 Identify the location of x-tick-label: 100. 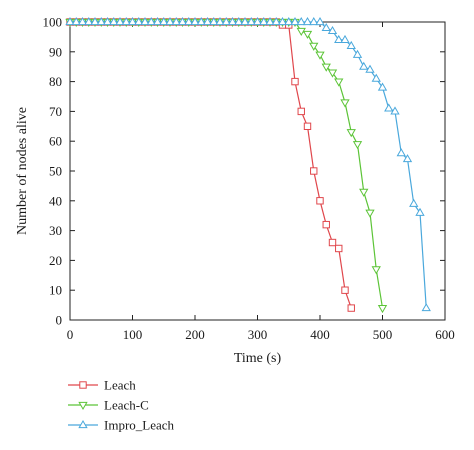
(133, 334).